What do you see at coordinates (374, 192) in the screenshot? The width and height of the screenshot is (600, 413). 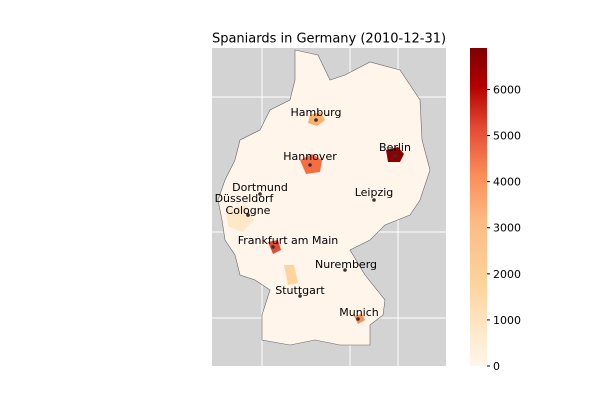 I see `city-label: Leipzig` at bounding box center [374, 192].